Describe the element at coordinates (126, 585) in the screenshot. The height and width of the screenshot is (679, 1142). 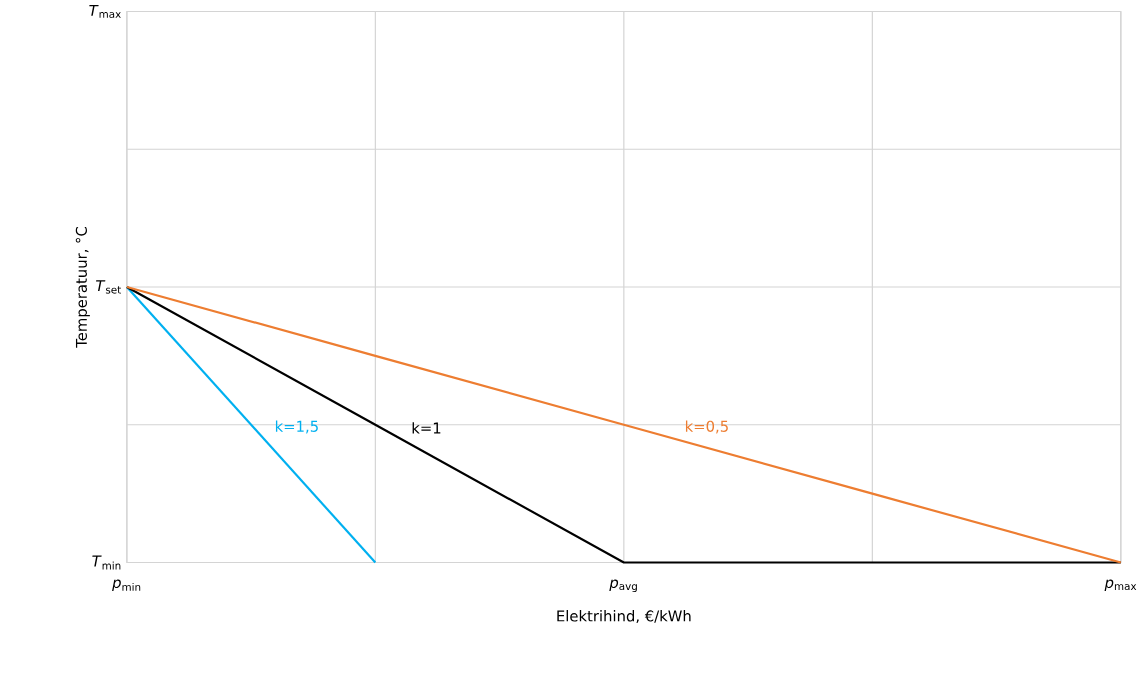
I see `x-tick-label: p$_{min}$` at that location.